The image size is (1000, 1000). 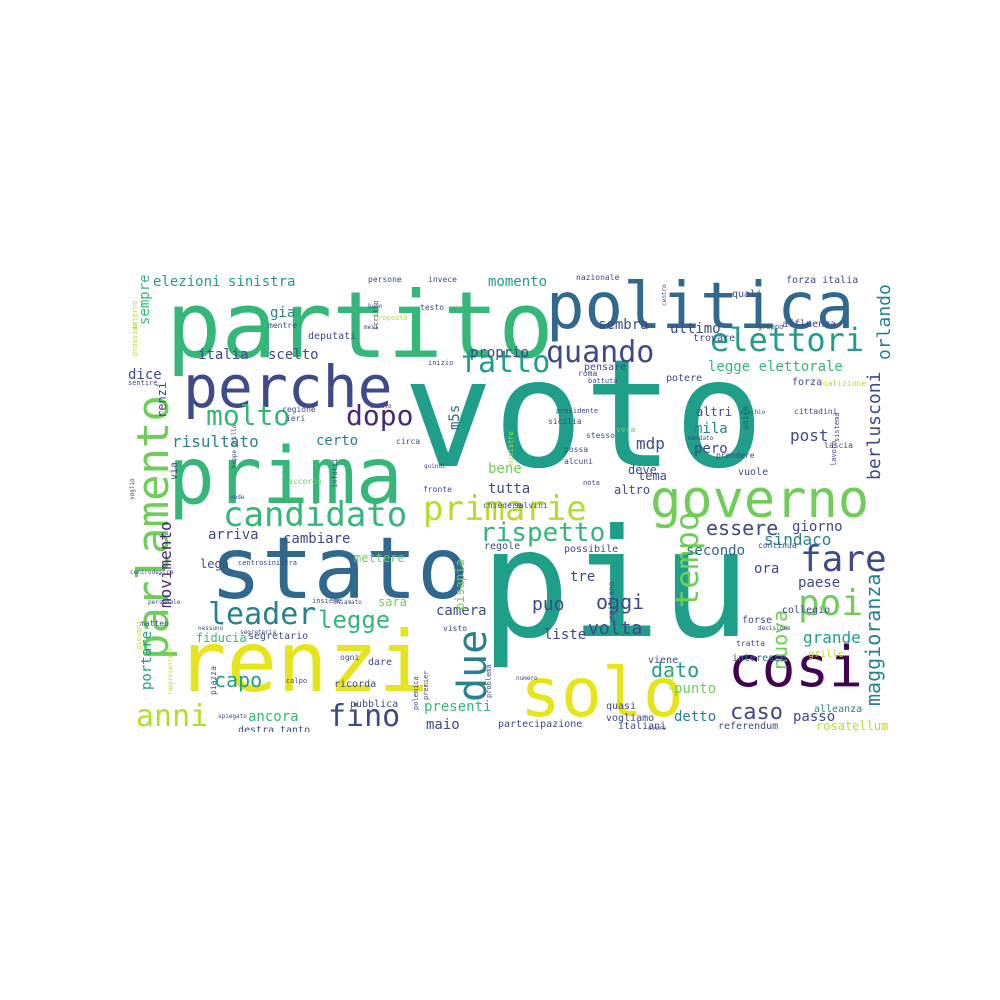 What do you see at coordinates (455, 628) in the screenshot?
I see `word-visto: visto` at bounding box center [455, 628].